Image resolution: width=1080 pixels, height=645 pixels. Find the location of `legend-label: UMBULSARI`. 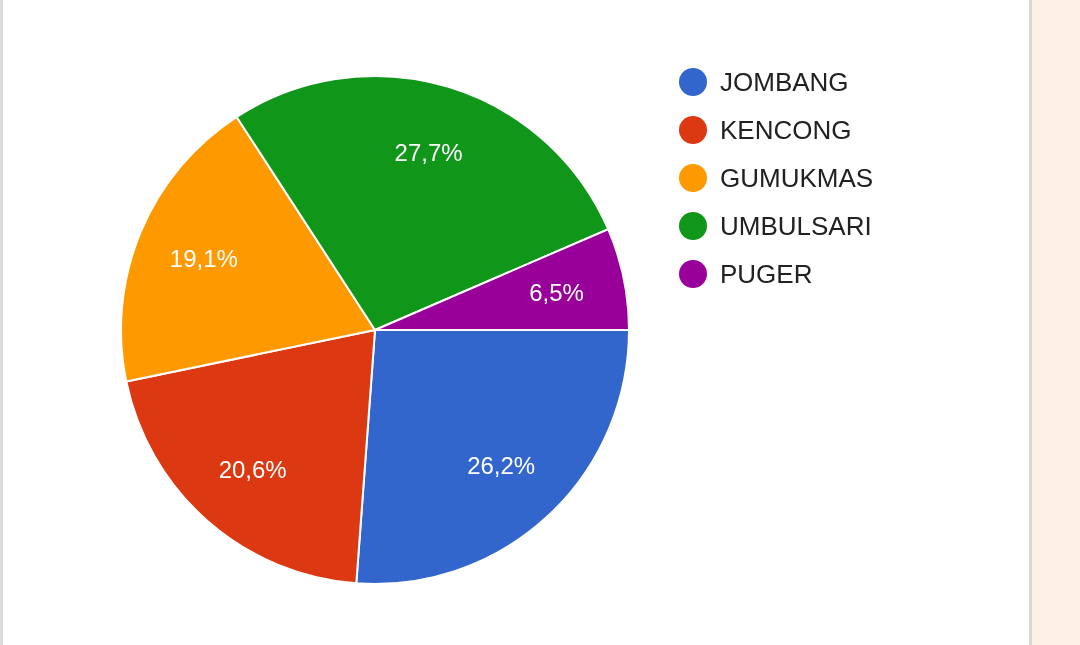

legend-label: UMBULSARI is located at coordinates (796, 226).